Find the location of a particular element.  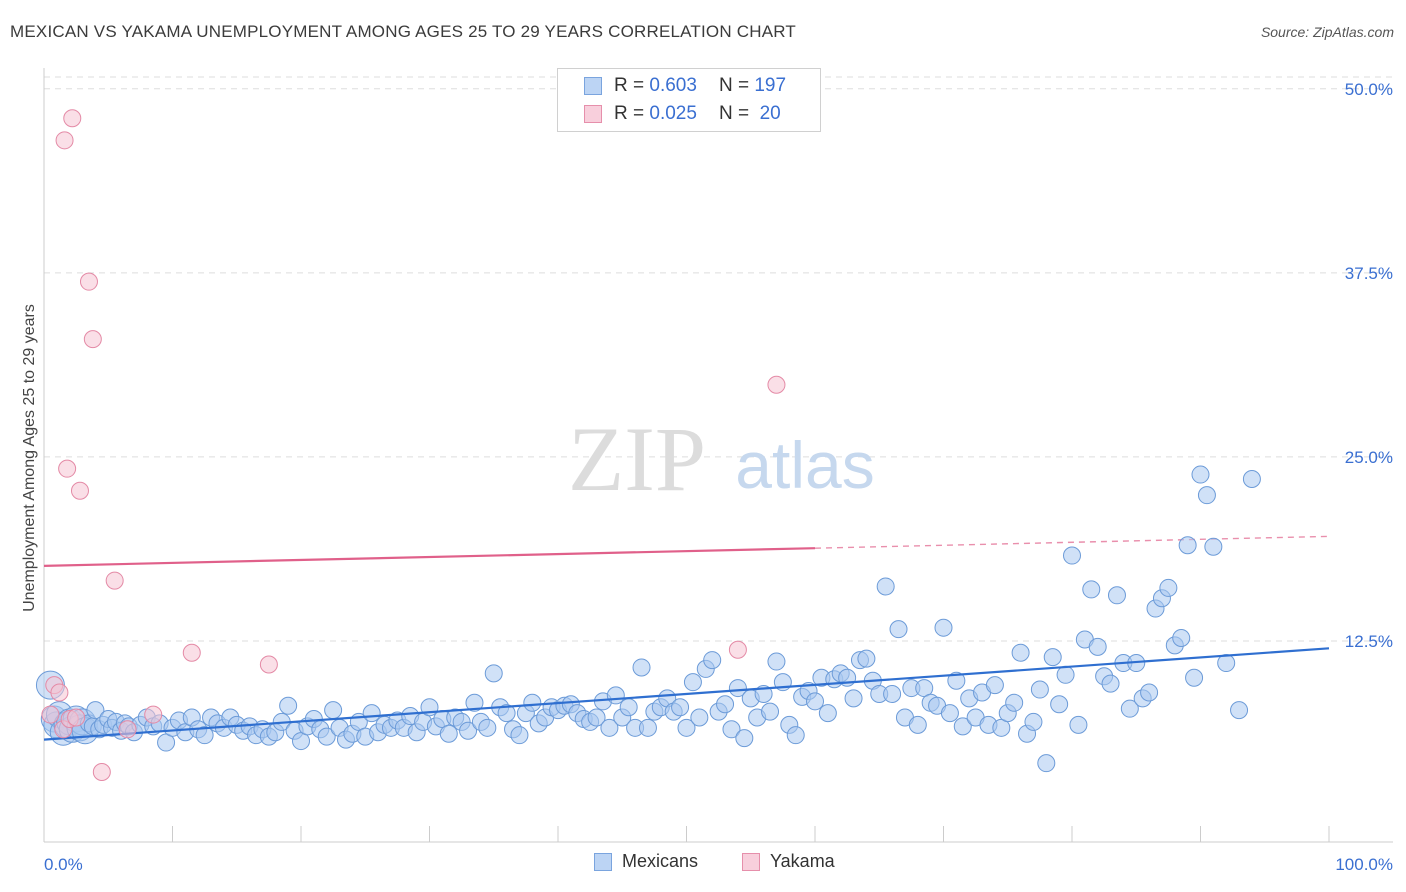

watermark-atlas: atlas is located at coordinates (804, 465).